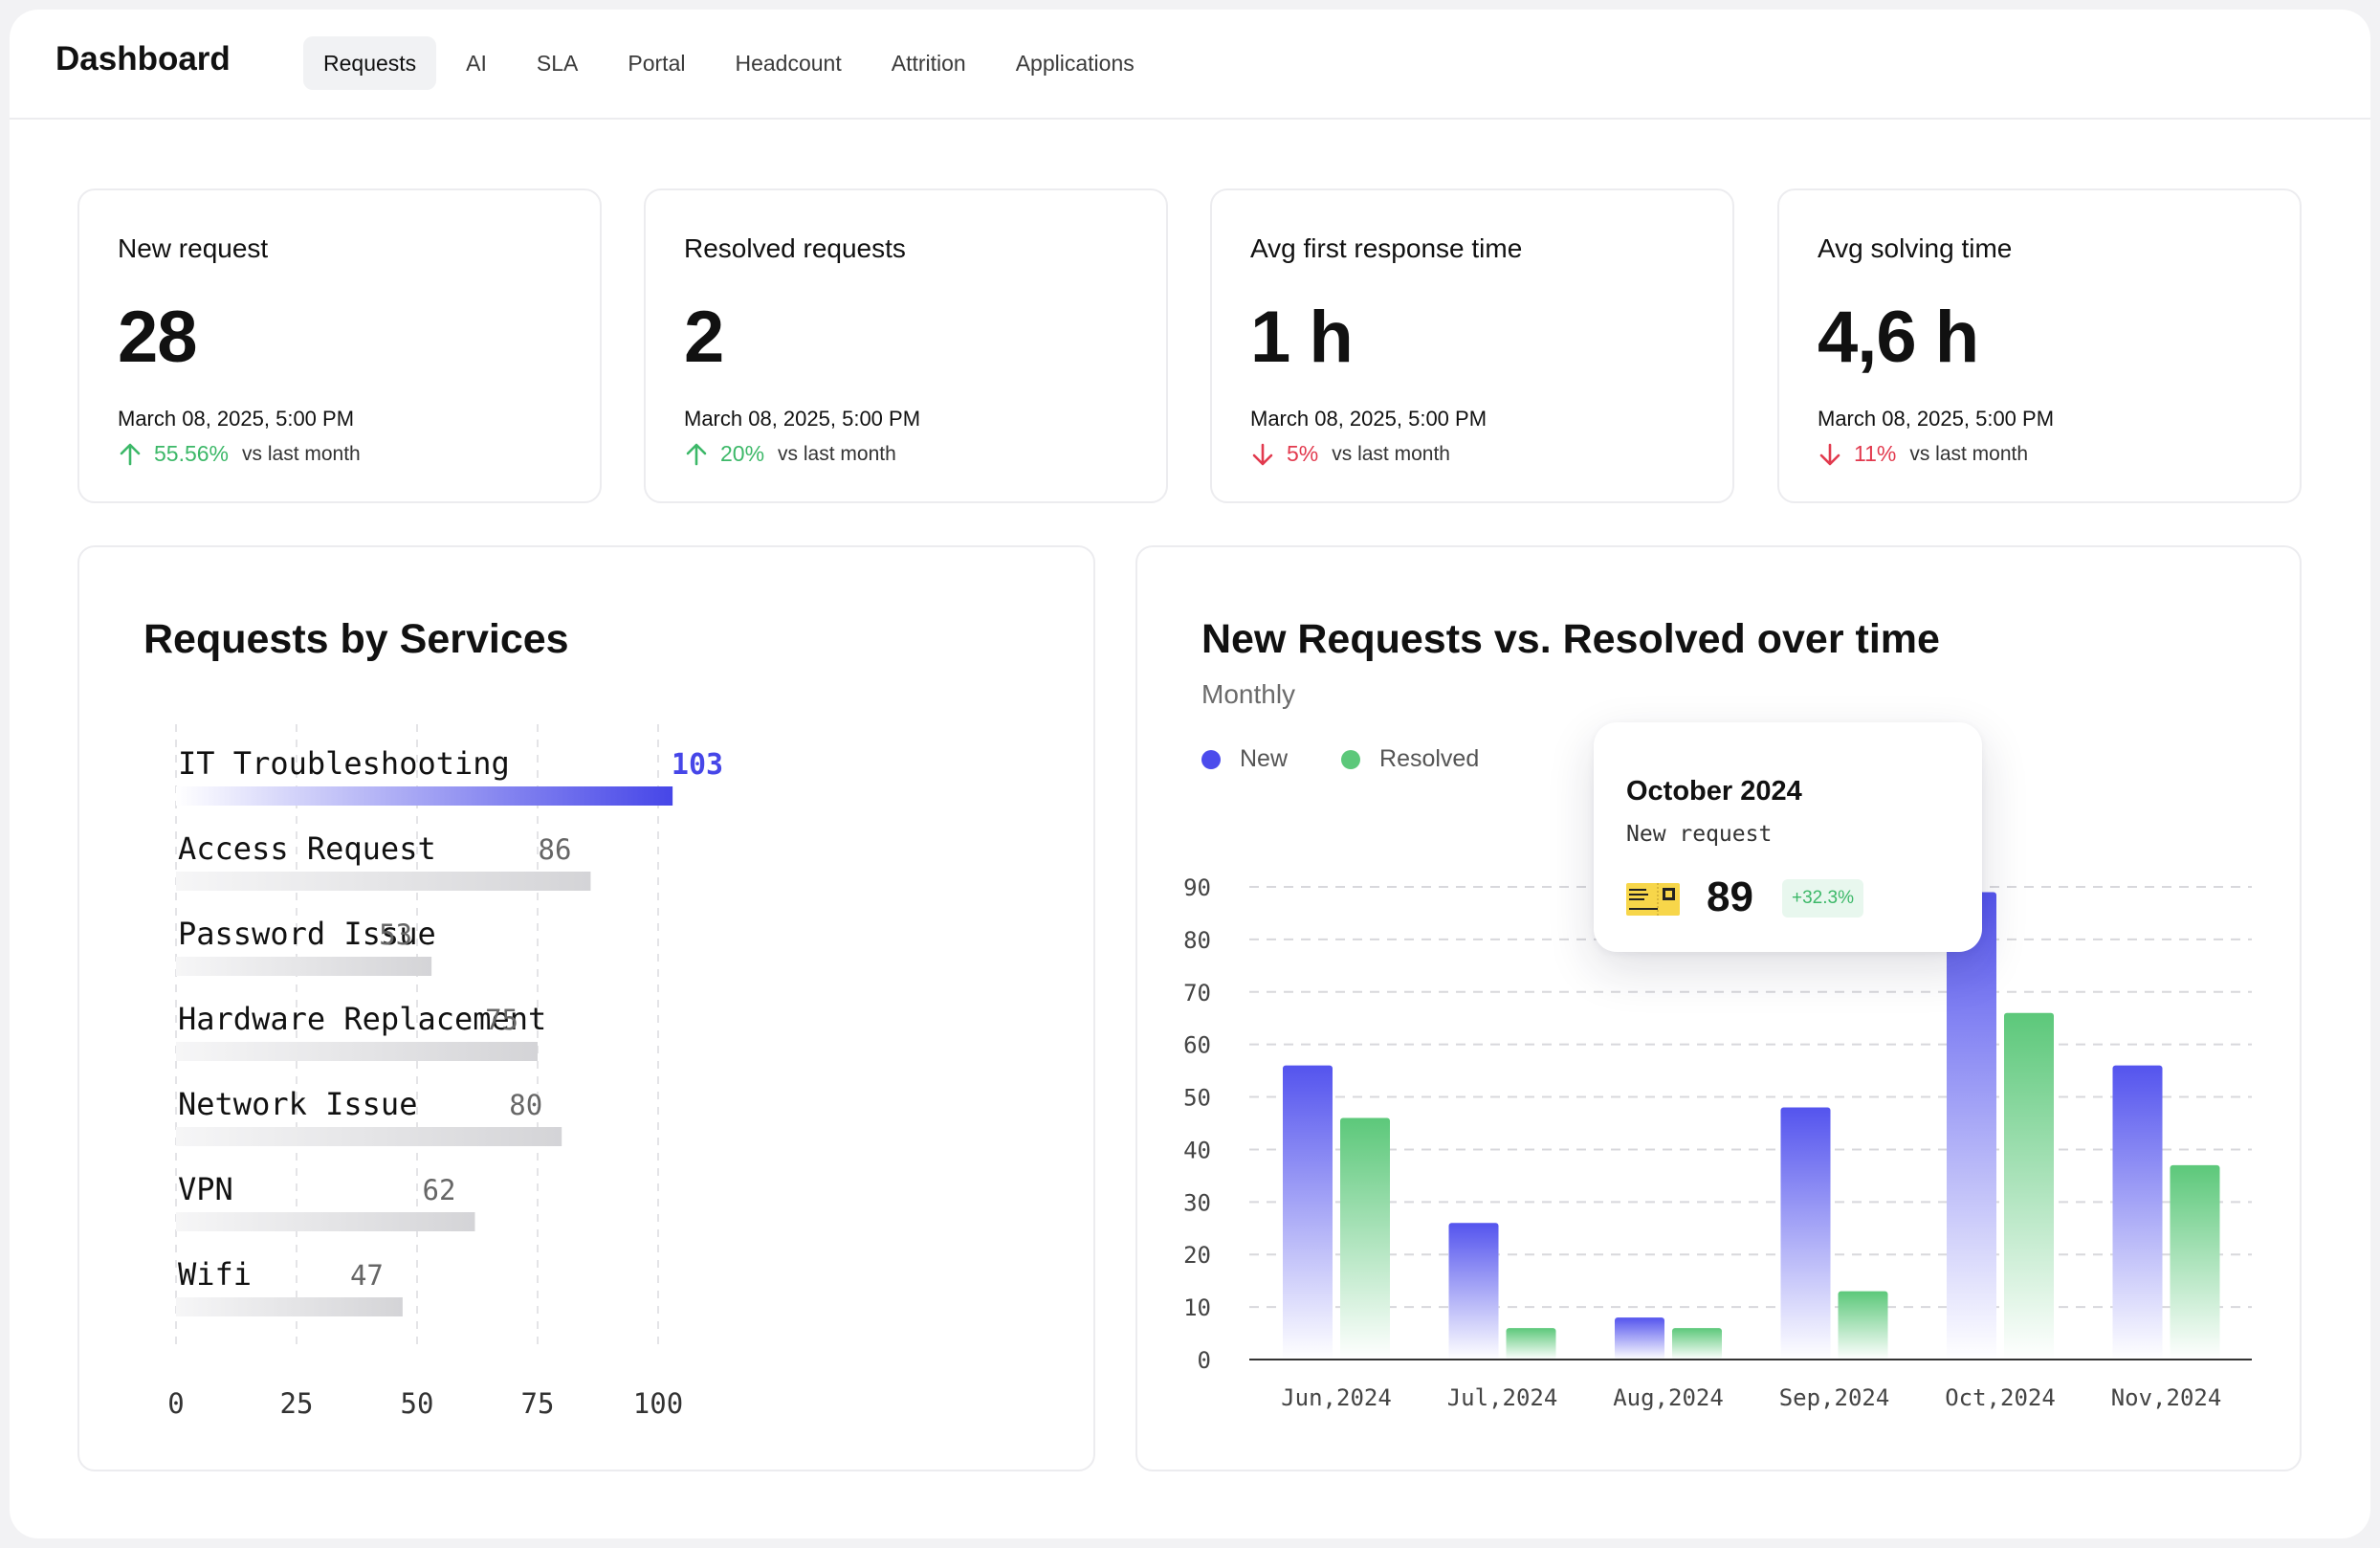 Image resolution: width=2380 pixels, height=1548 pixels. I want to click on data-label: 75, so click(501, 1020).